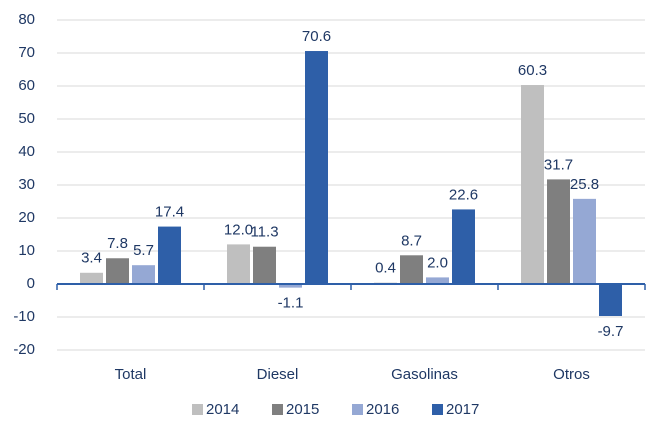 The height and width of the screenshot is (428, 649). Describe the element at coordinates (611, 331) in the screenshot. I see `data-label: -9.7` at that location.